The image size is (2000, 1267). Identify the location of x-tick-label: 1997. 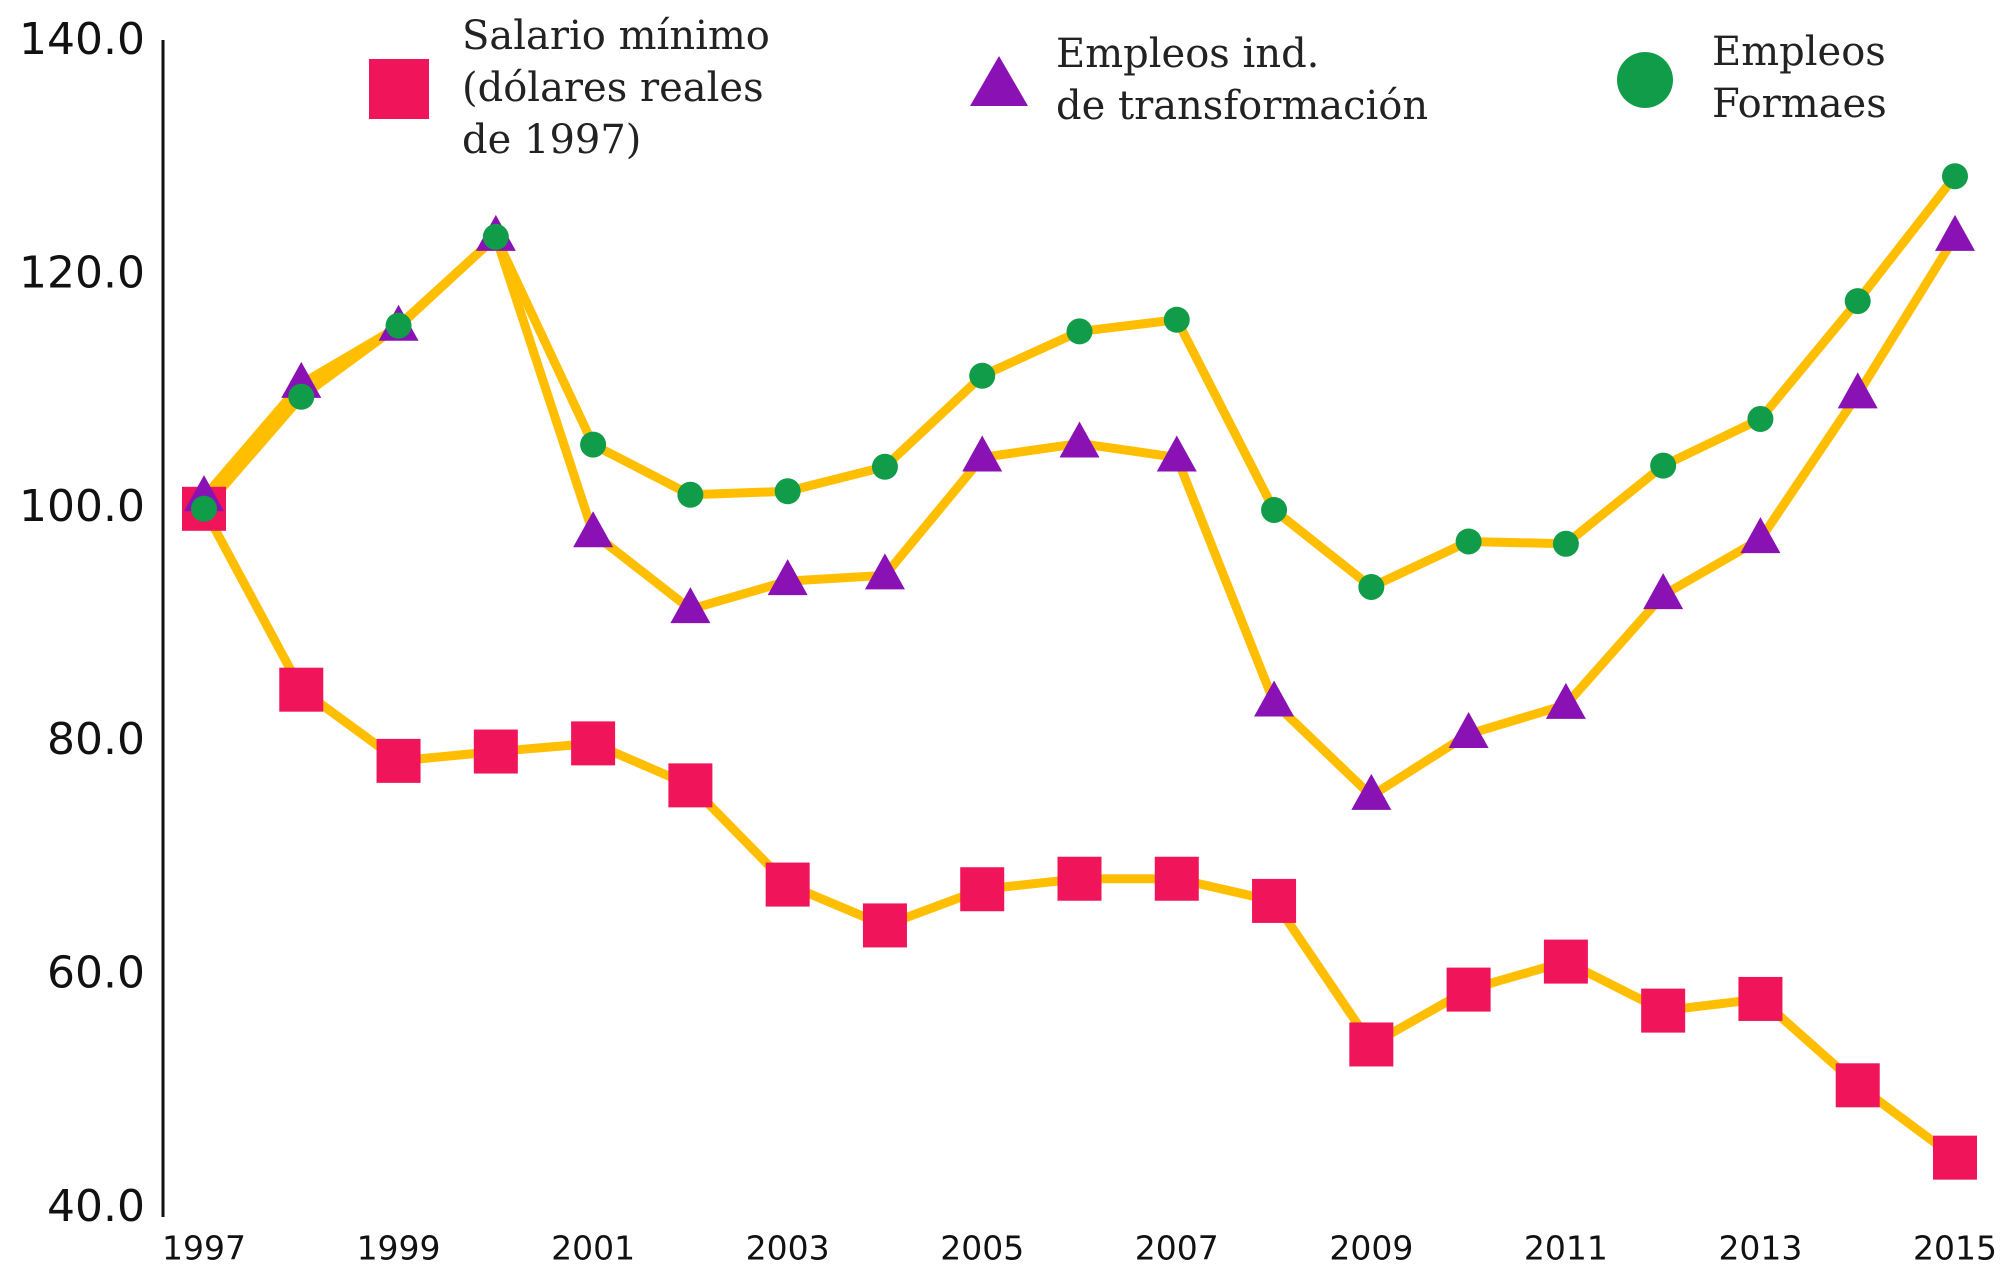
(204, 1248).